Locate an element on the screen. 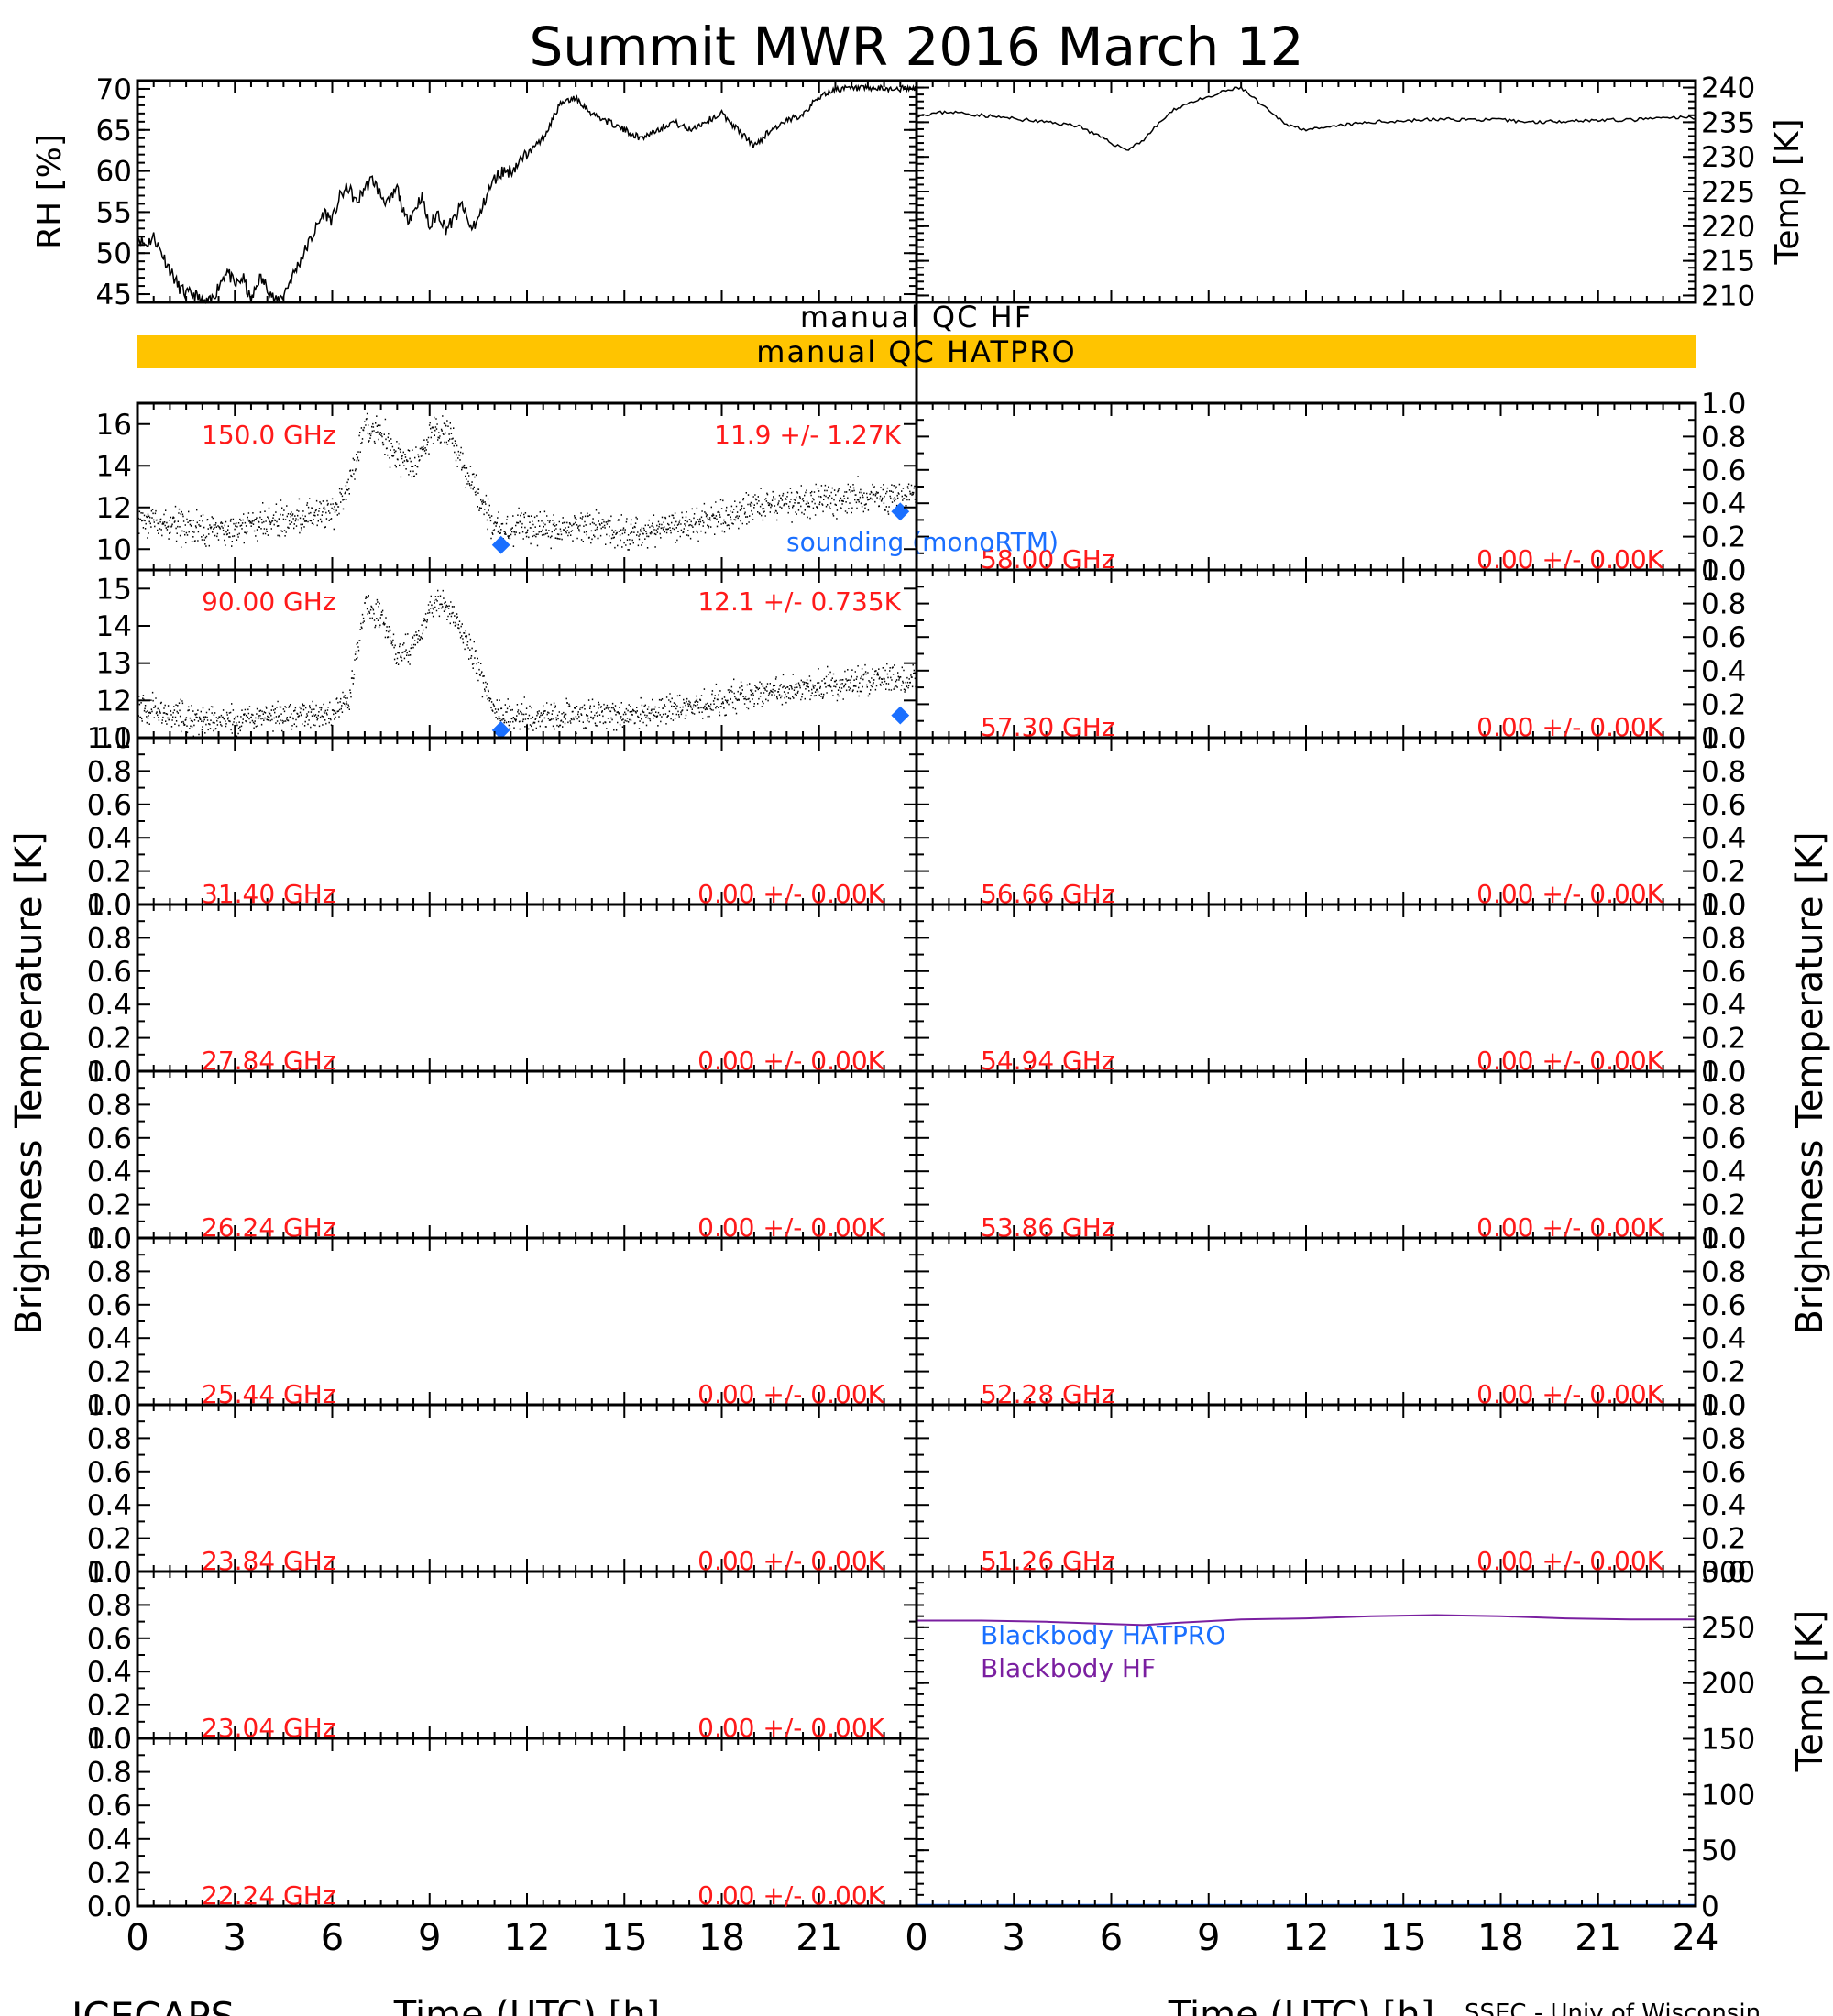 This screenshot has width=1833, height=2016. tb-left-5-y-tick-label: 1.0 is located at coordinates (109, 1238).